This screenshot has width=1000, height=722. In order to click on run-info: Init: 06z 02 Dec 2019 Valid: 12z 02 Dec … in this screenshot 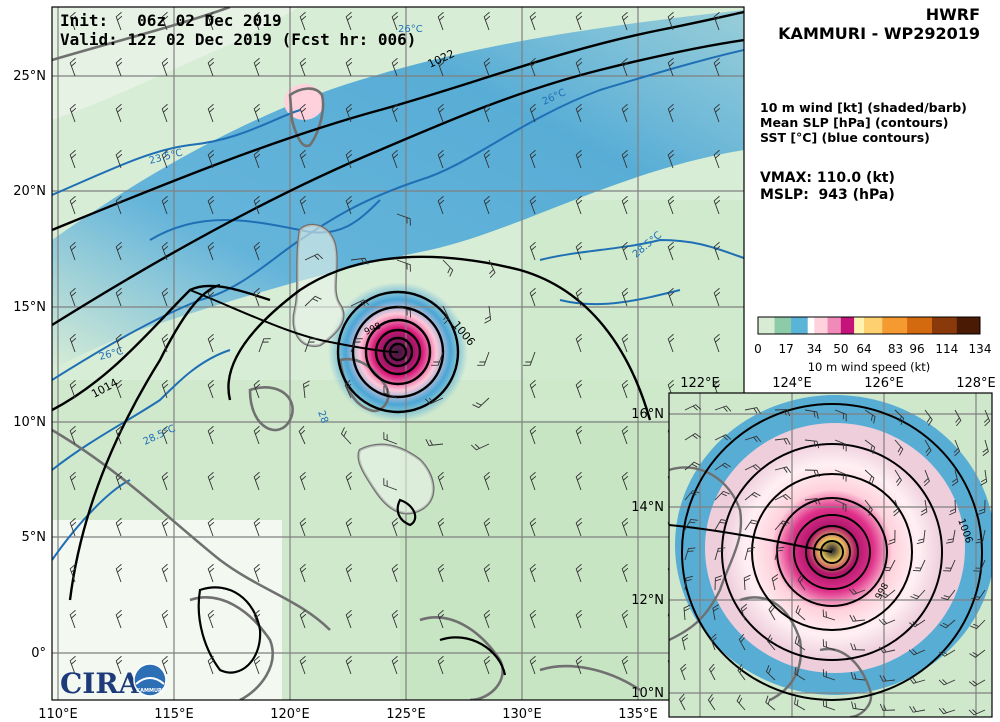, I will do `click(238, 30)`.